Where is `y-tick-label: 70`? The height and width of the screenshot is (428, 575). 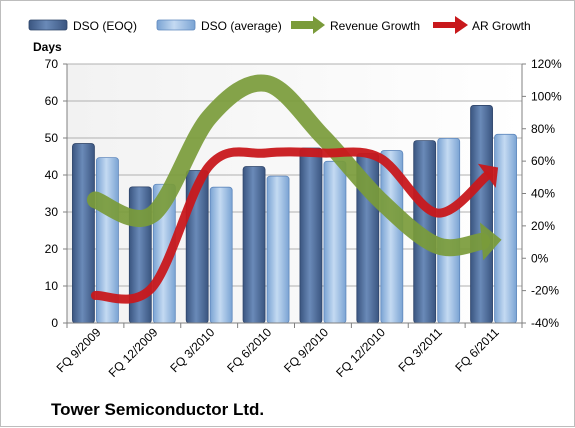 y-tick-label: 70 is located at coordinates (52, 64).